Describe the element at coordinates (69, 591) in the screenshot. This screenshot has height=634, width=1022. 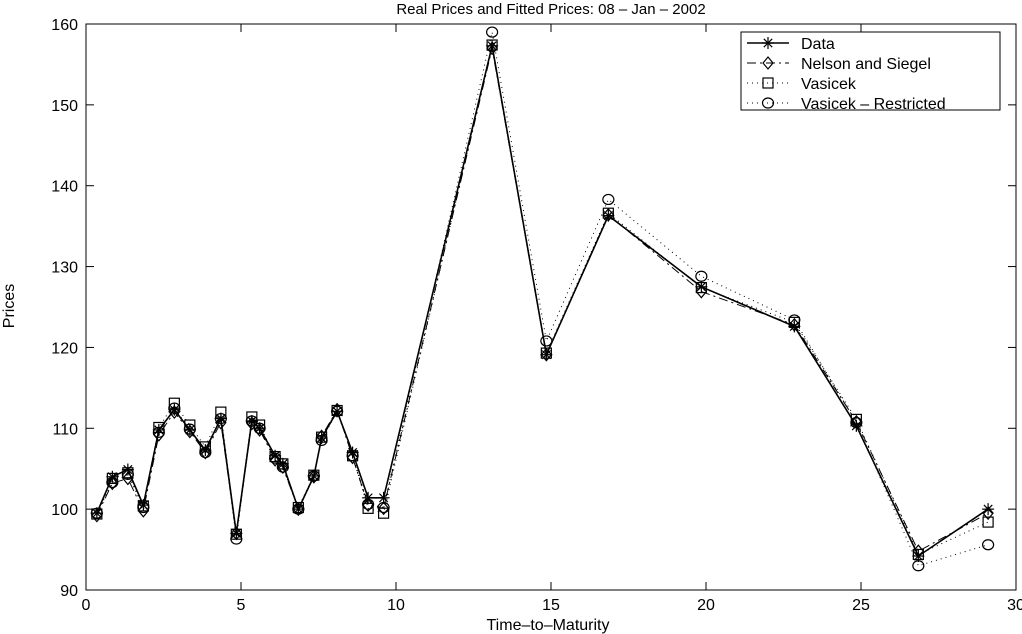
I see `y-tick-label: 90` at that location.